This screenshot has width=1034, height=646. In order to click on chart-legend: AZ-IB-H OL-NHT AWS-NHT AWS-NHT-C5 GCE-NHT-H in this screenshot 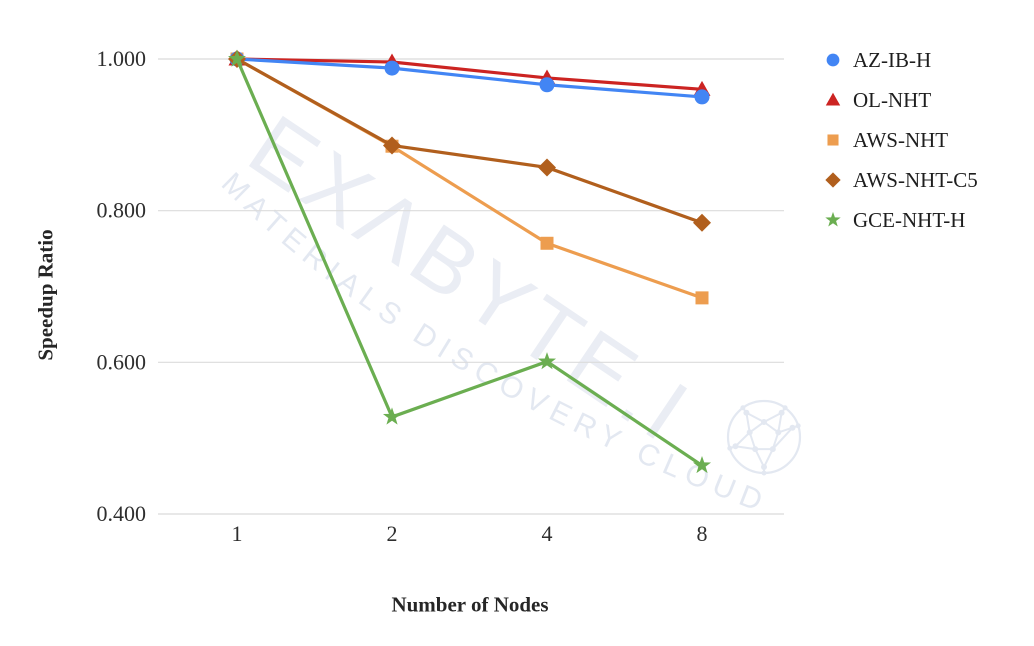, I will do `click(900, 140)`.